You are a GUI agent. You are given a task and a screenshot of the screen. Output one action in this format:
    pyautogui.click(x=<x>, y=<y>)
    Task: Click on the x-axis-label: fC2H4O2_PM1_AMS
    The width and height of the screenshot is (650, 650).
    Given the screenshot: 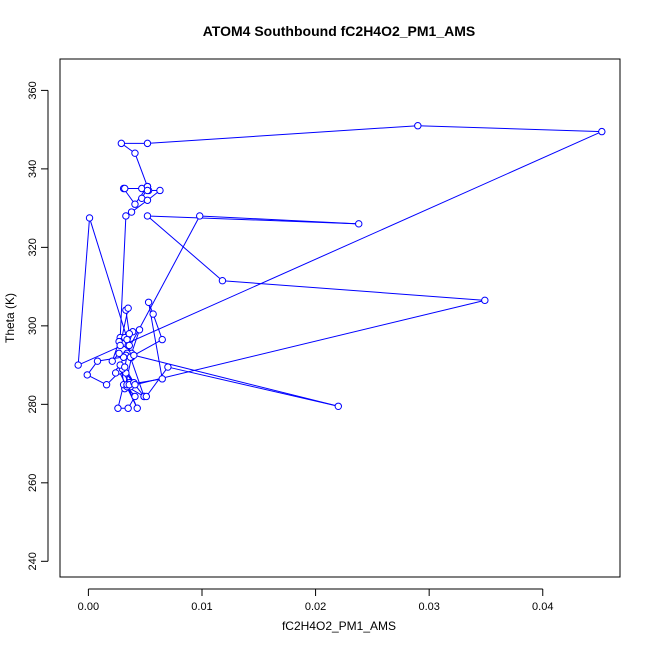 What is the action you would take?
    pyautogui.click(x=339, y=626)
    